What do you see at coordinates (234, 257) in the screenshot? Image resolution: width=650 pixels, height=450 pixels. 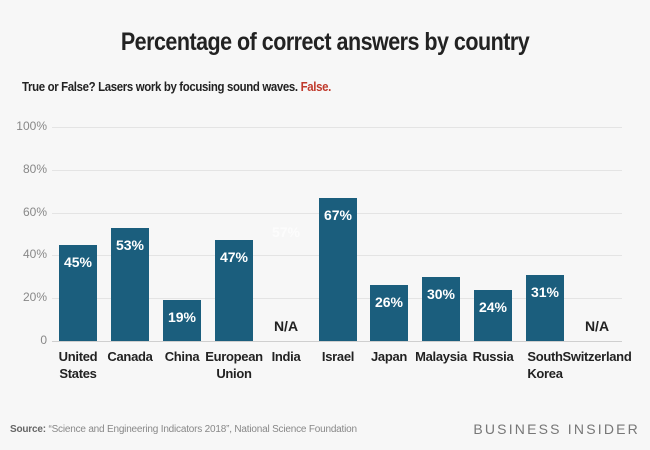 I see `bar-value-label: 47%` at bounding box center [234, 257].